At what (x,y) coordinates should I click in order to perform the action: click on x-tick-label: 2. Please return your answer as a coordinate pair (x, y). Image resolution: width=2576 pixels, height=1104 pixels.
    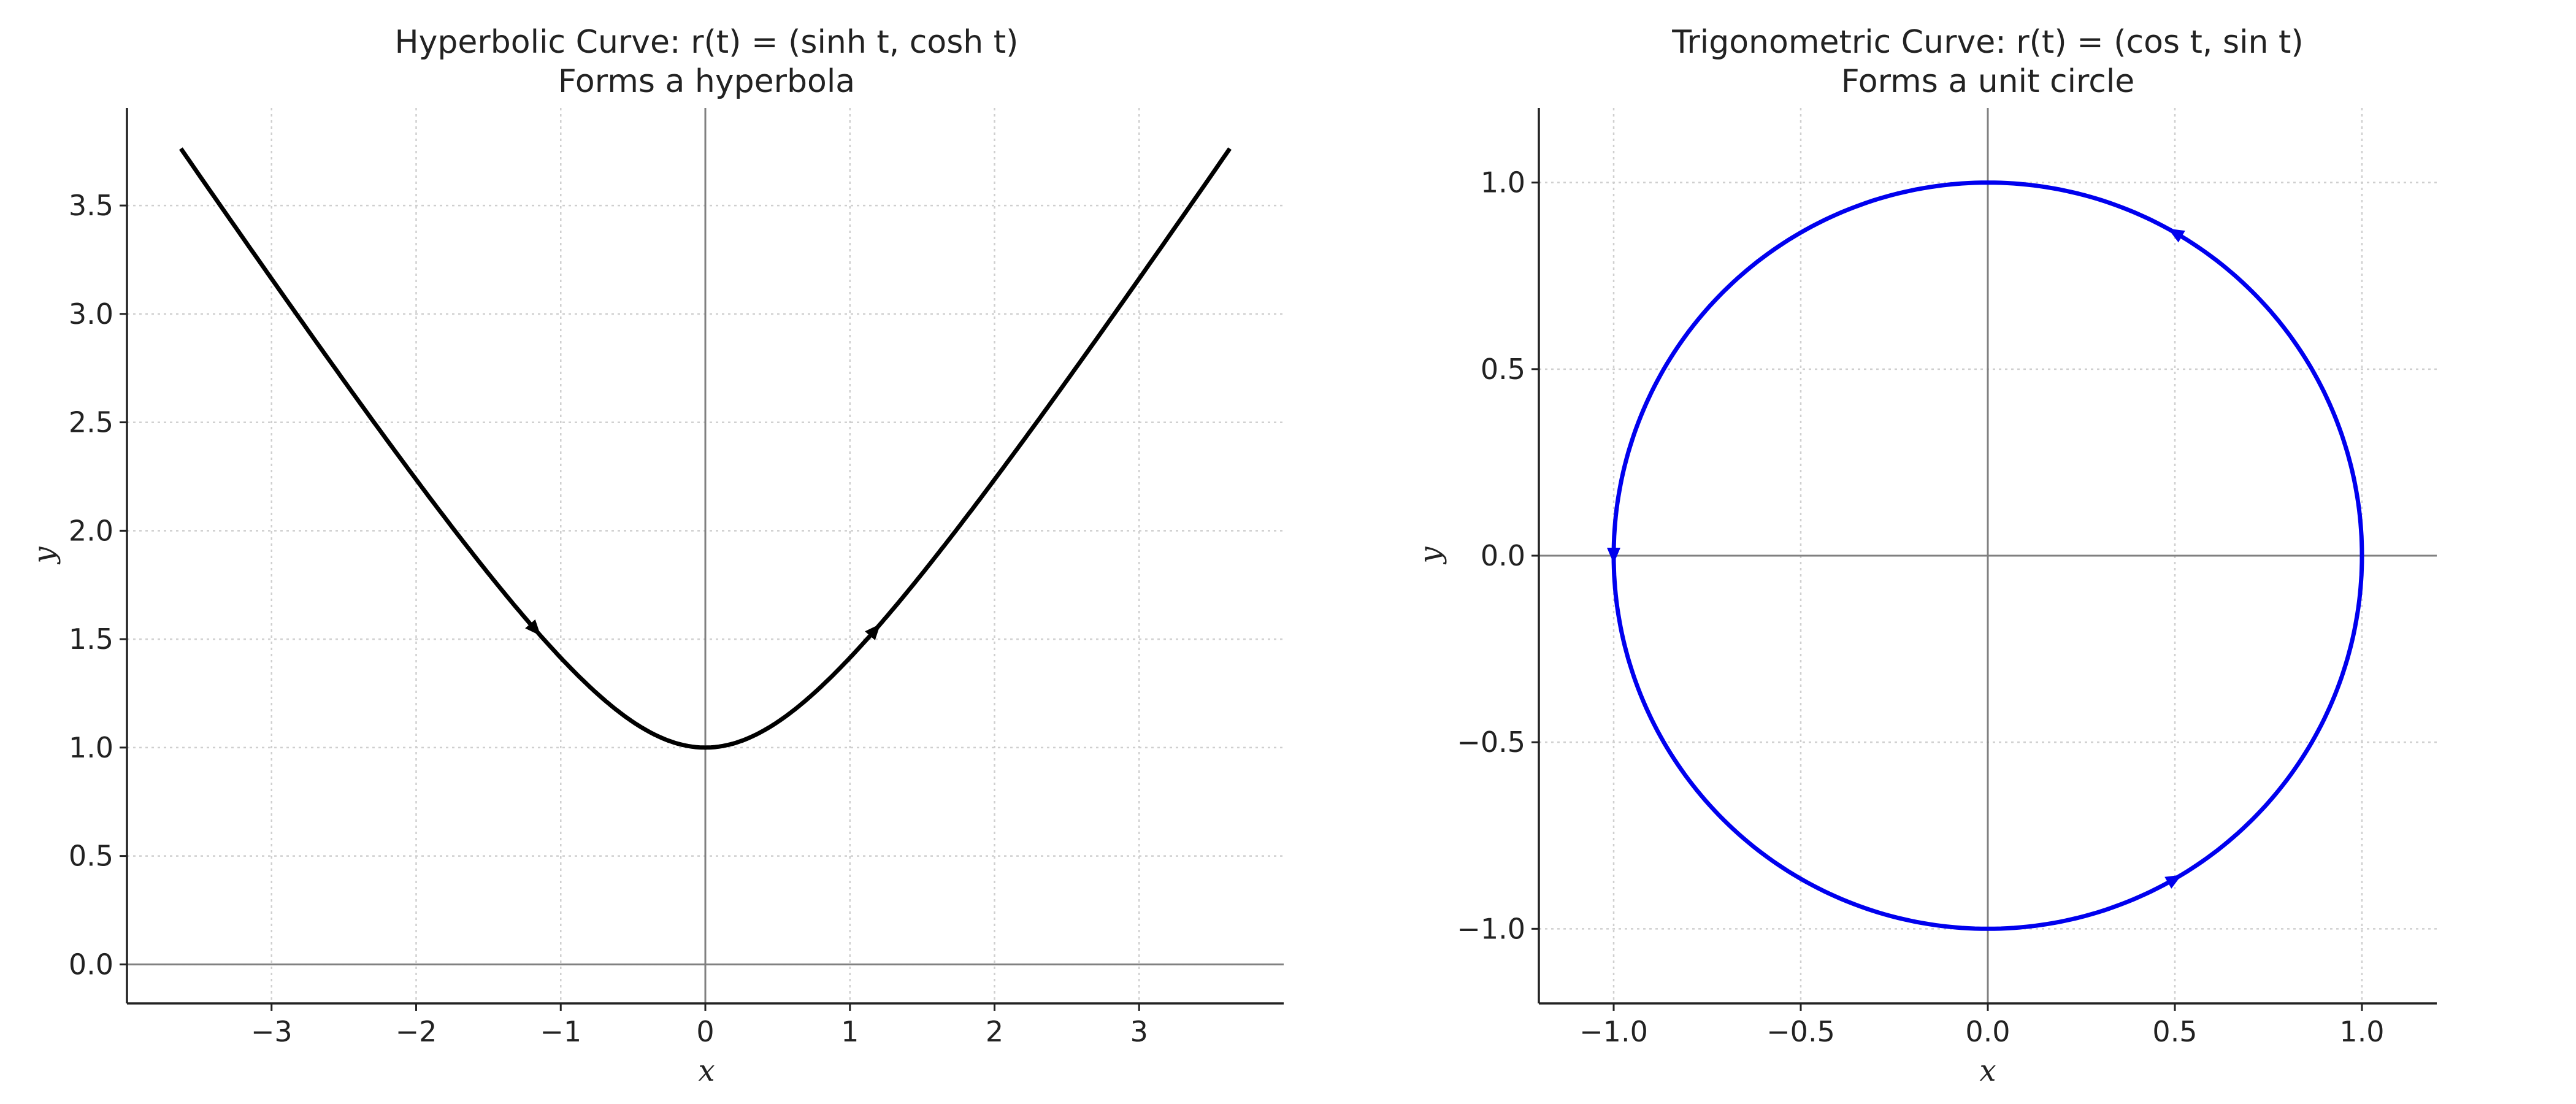
    Looking at the image, I should click on (994, 1031).